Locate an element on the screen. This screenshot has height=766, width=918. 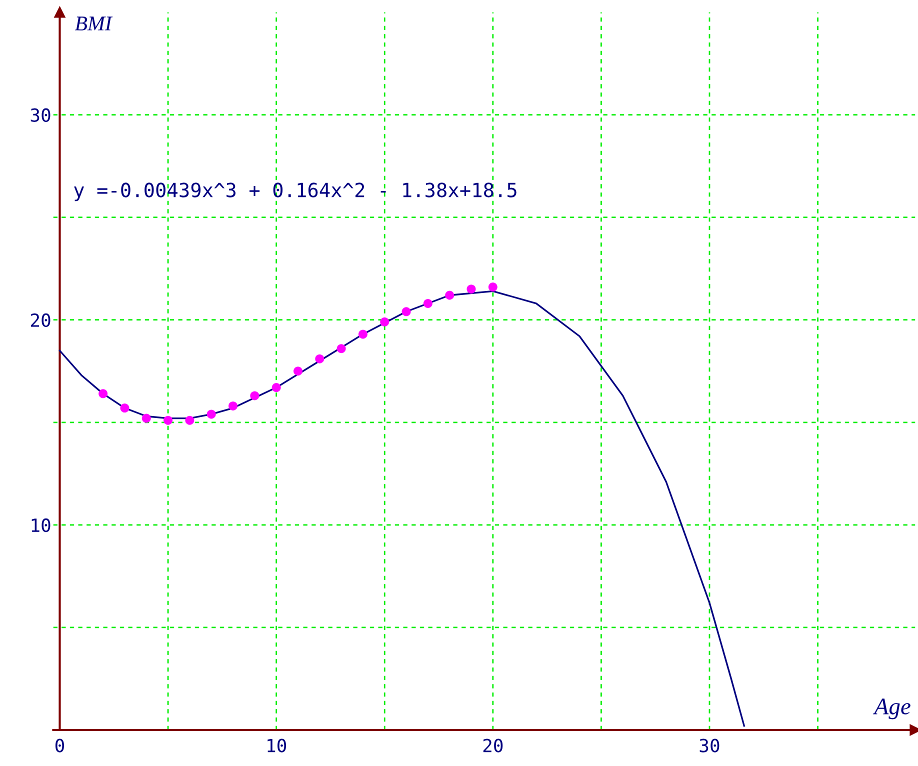
x-tick-label: 10 is located at coordinates (277, 745).